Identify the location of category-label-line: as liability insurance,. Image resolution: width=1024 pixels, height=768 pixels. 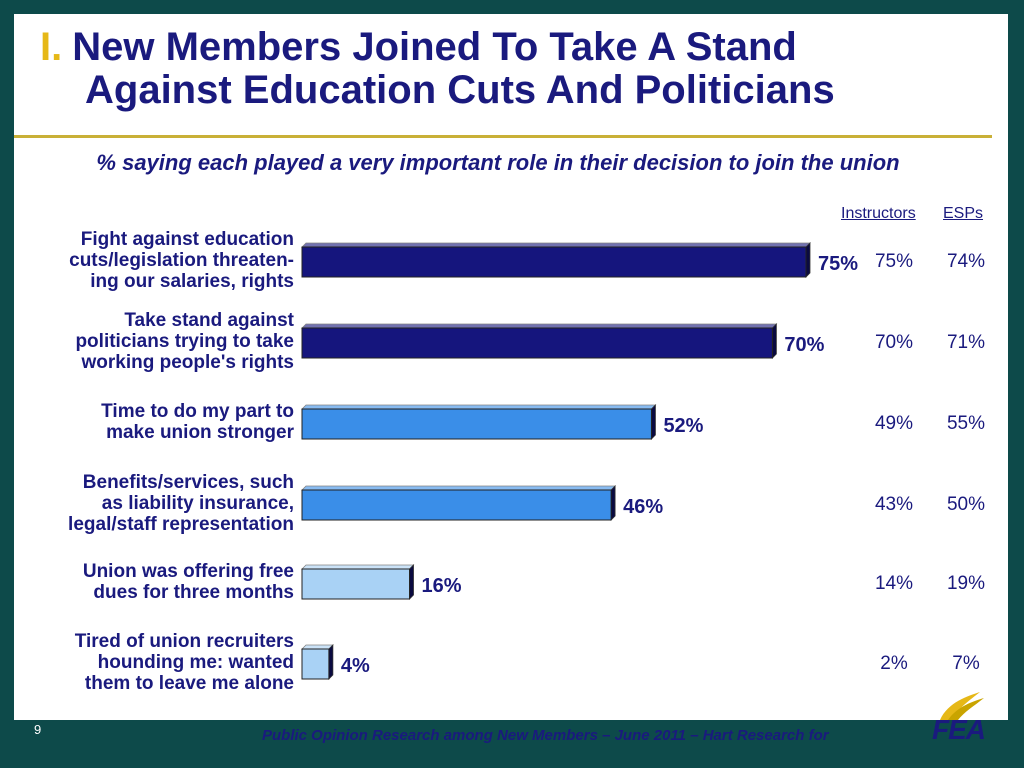
(197, 503).